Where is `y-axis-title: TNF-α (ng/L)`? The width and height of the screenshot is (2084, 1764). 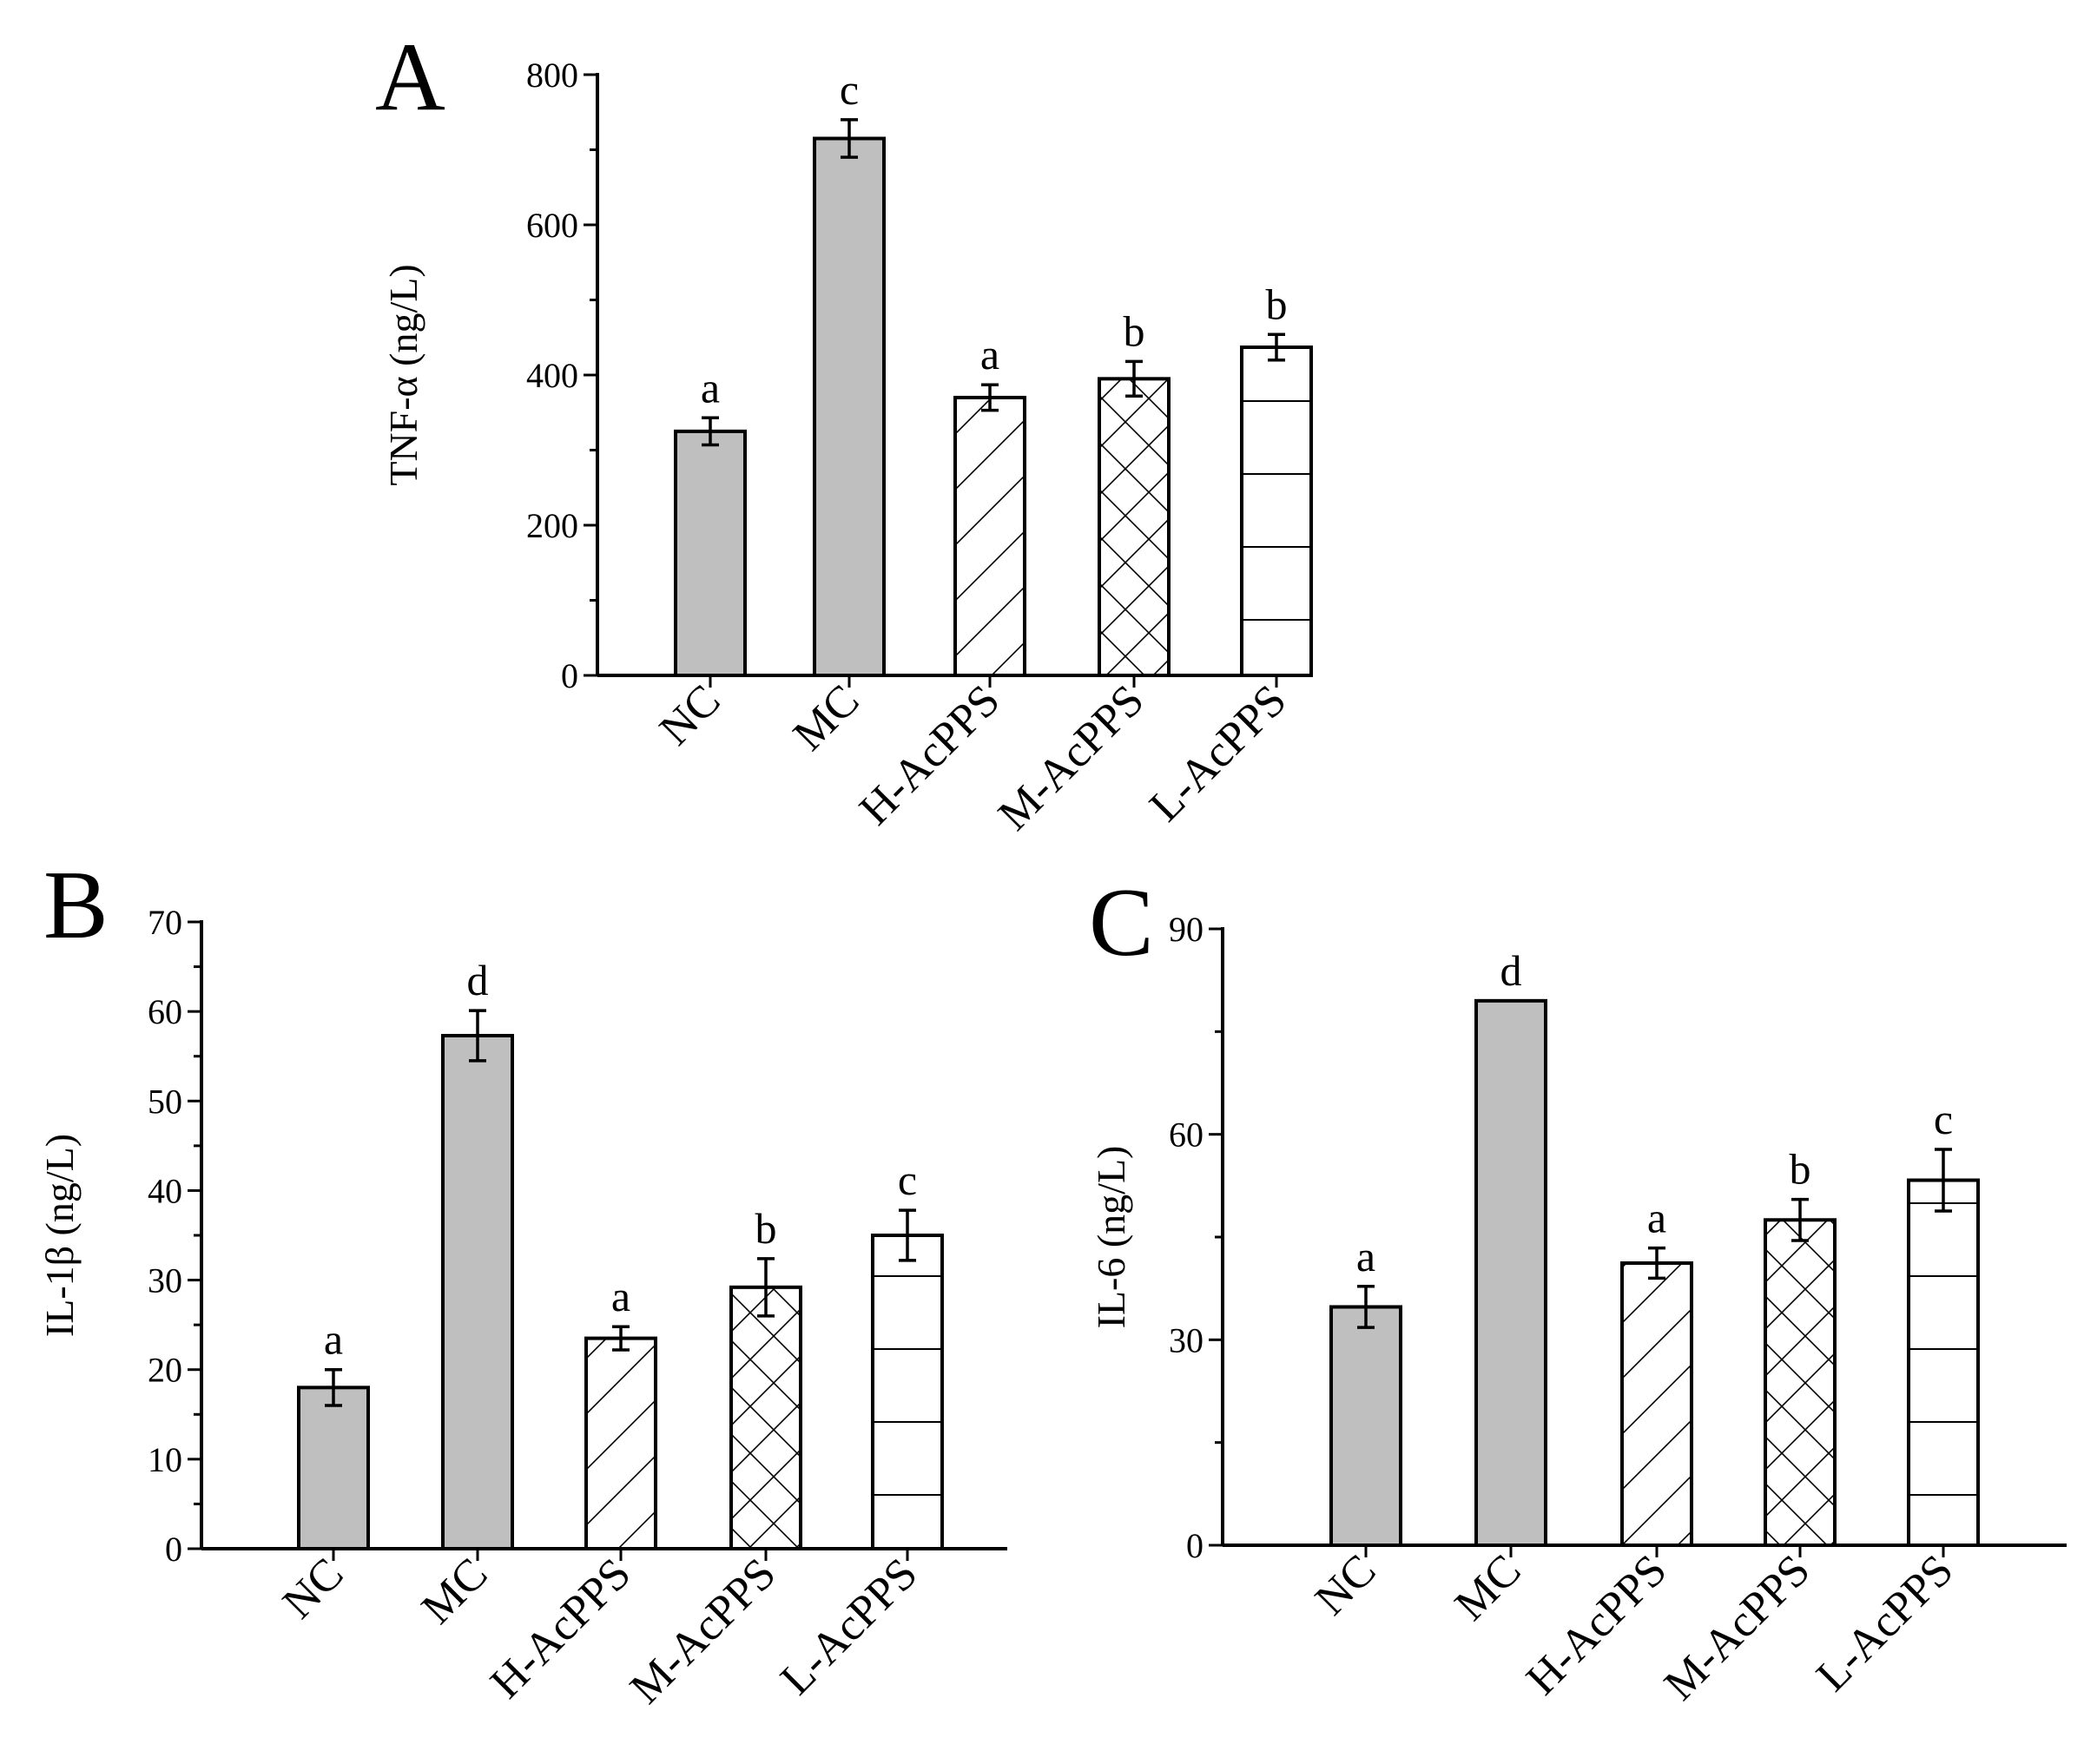
y-axis-title: TNF-α (ng/L) is located at coordinates (403, 374).